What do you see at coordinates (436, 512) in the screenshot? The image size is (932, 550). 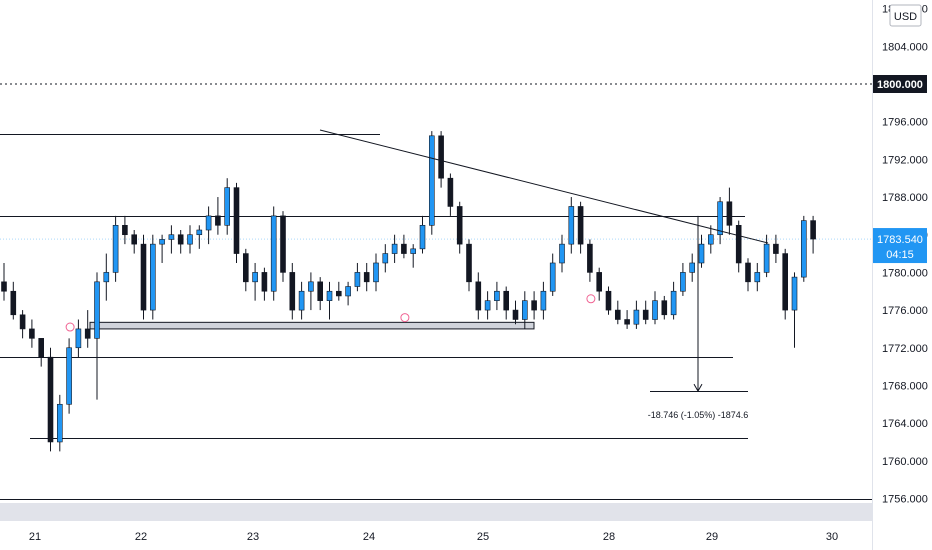 I see `bottom-scroll-strip` at bounding box center [436, 512].